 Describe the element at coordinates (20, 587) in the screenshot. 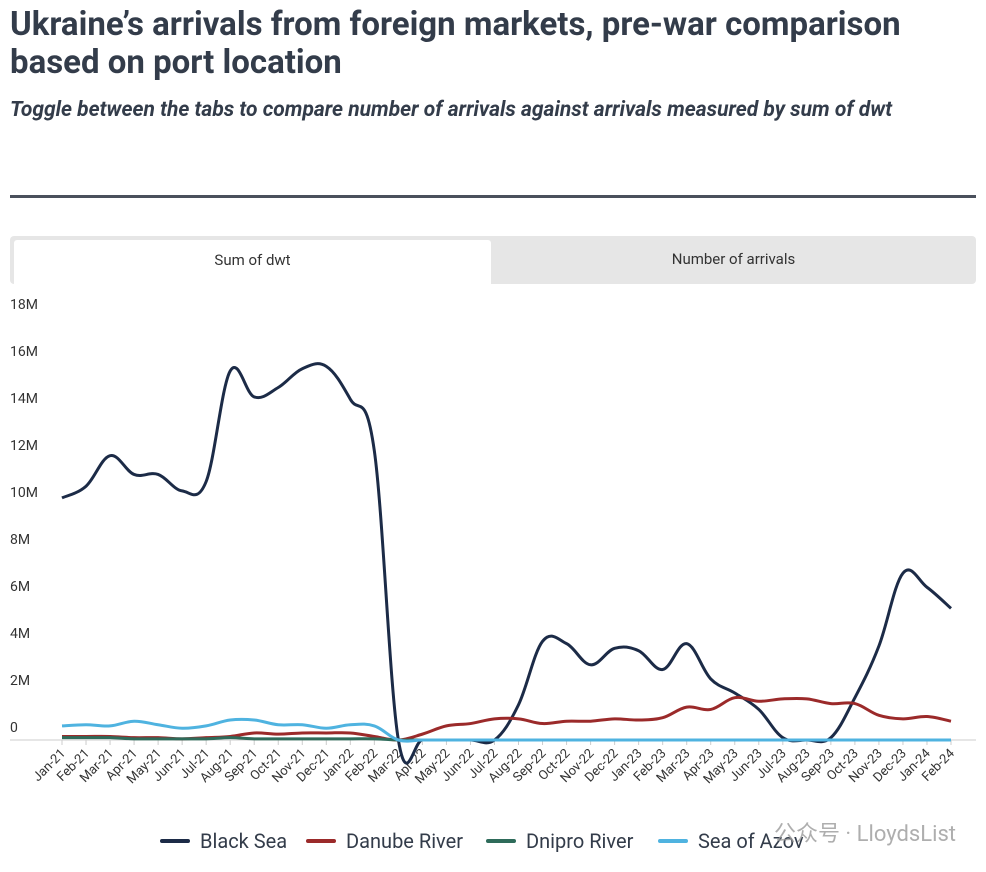

I see `y-tick-label: 6M` at that location.